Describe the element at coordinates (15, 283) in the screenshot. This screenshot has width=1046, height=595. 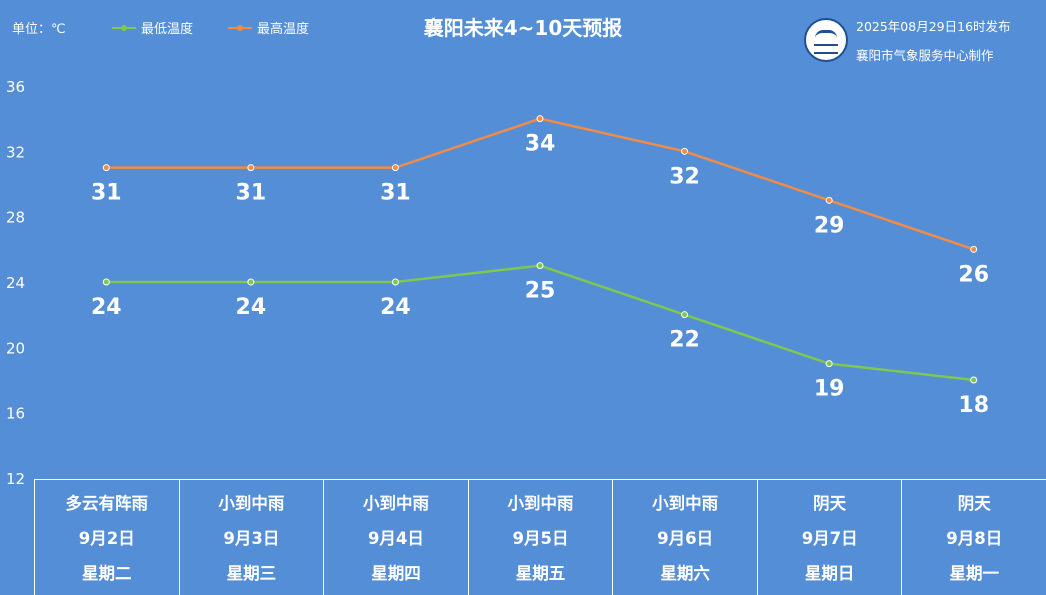
I see `y-tick-label: 24` at that location.